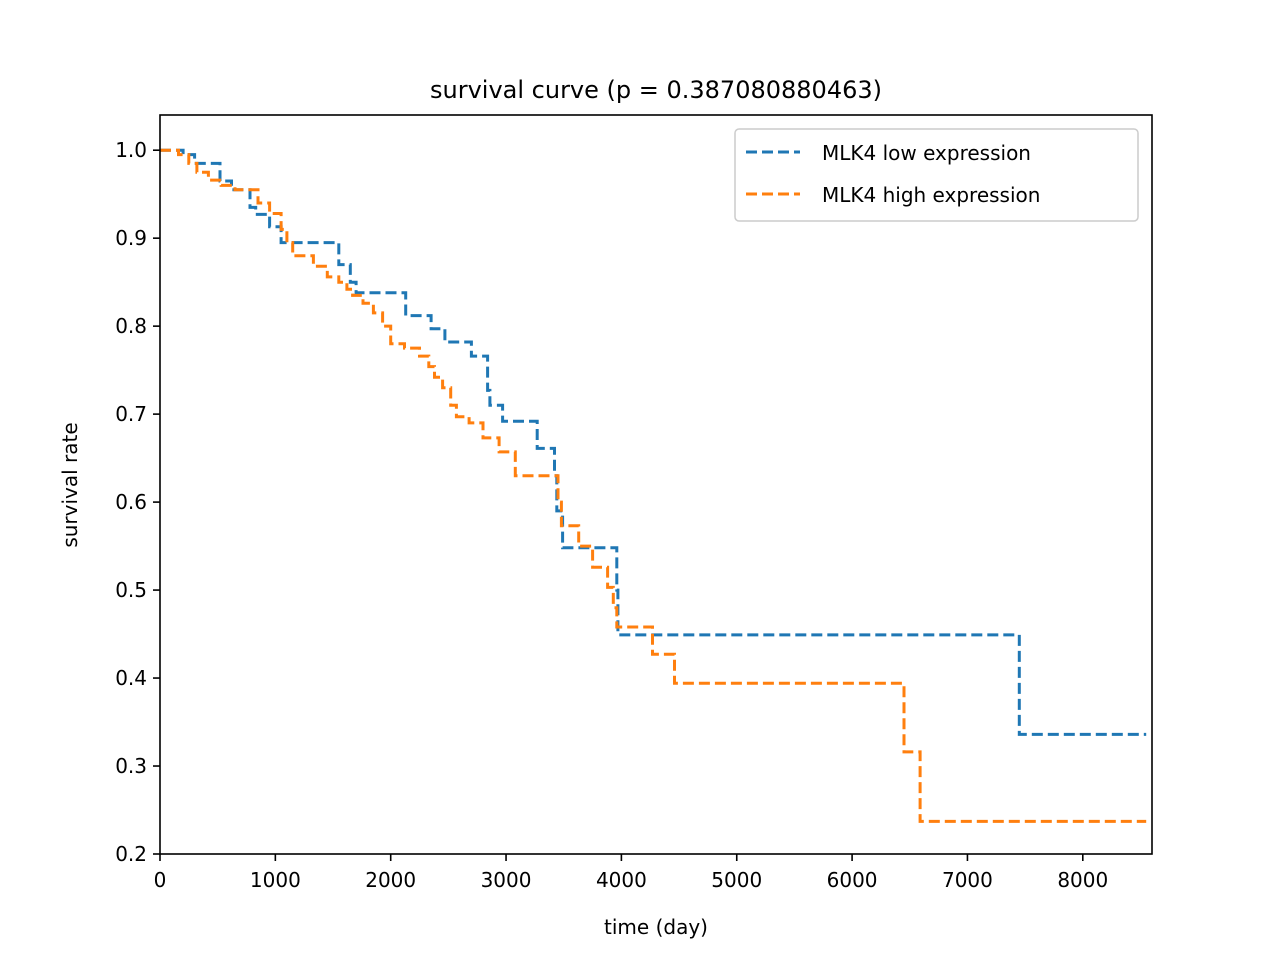 This screenshot has width=1280, height=960. Describe the element at coordinates (131, 414) in the screenshot. I see `y-tick-label: 0.7` at that location.